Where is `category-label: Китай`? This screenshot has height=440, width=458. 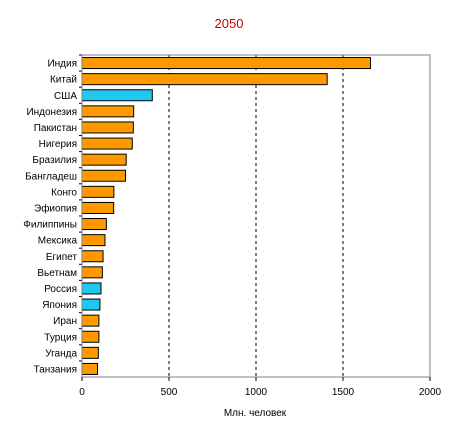 category-label: Китай is located at coordinates (63, 80).